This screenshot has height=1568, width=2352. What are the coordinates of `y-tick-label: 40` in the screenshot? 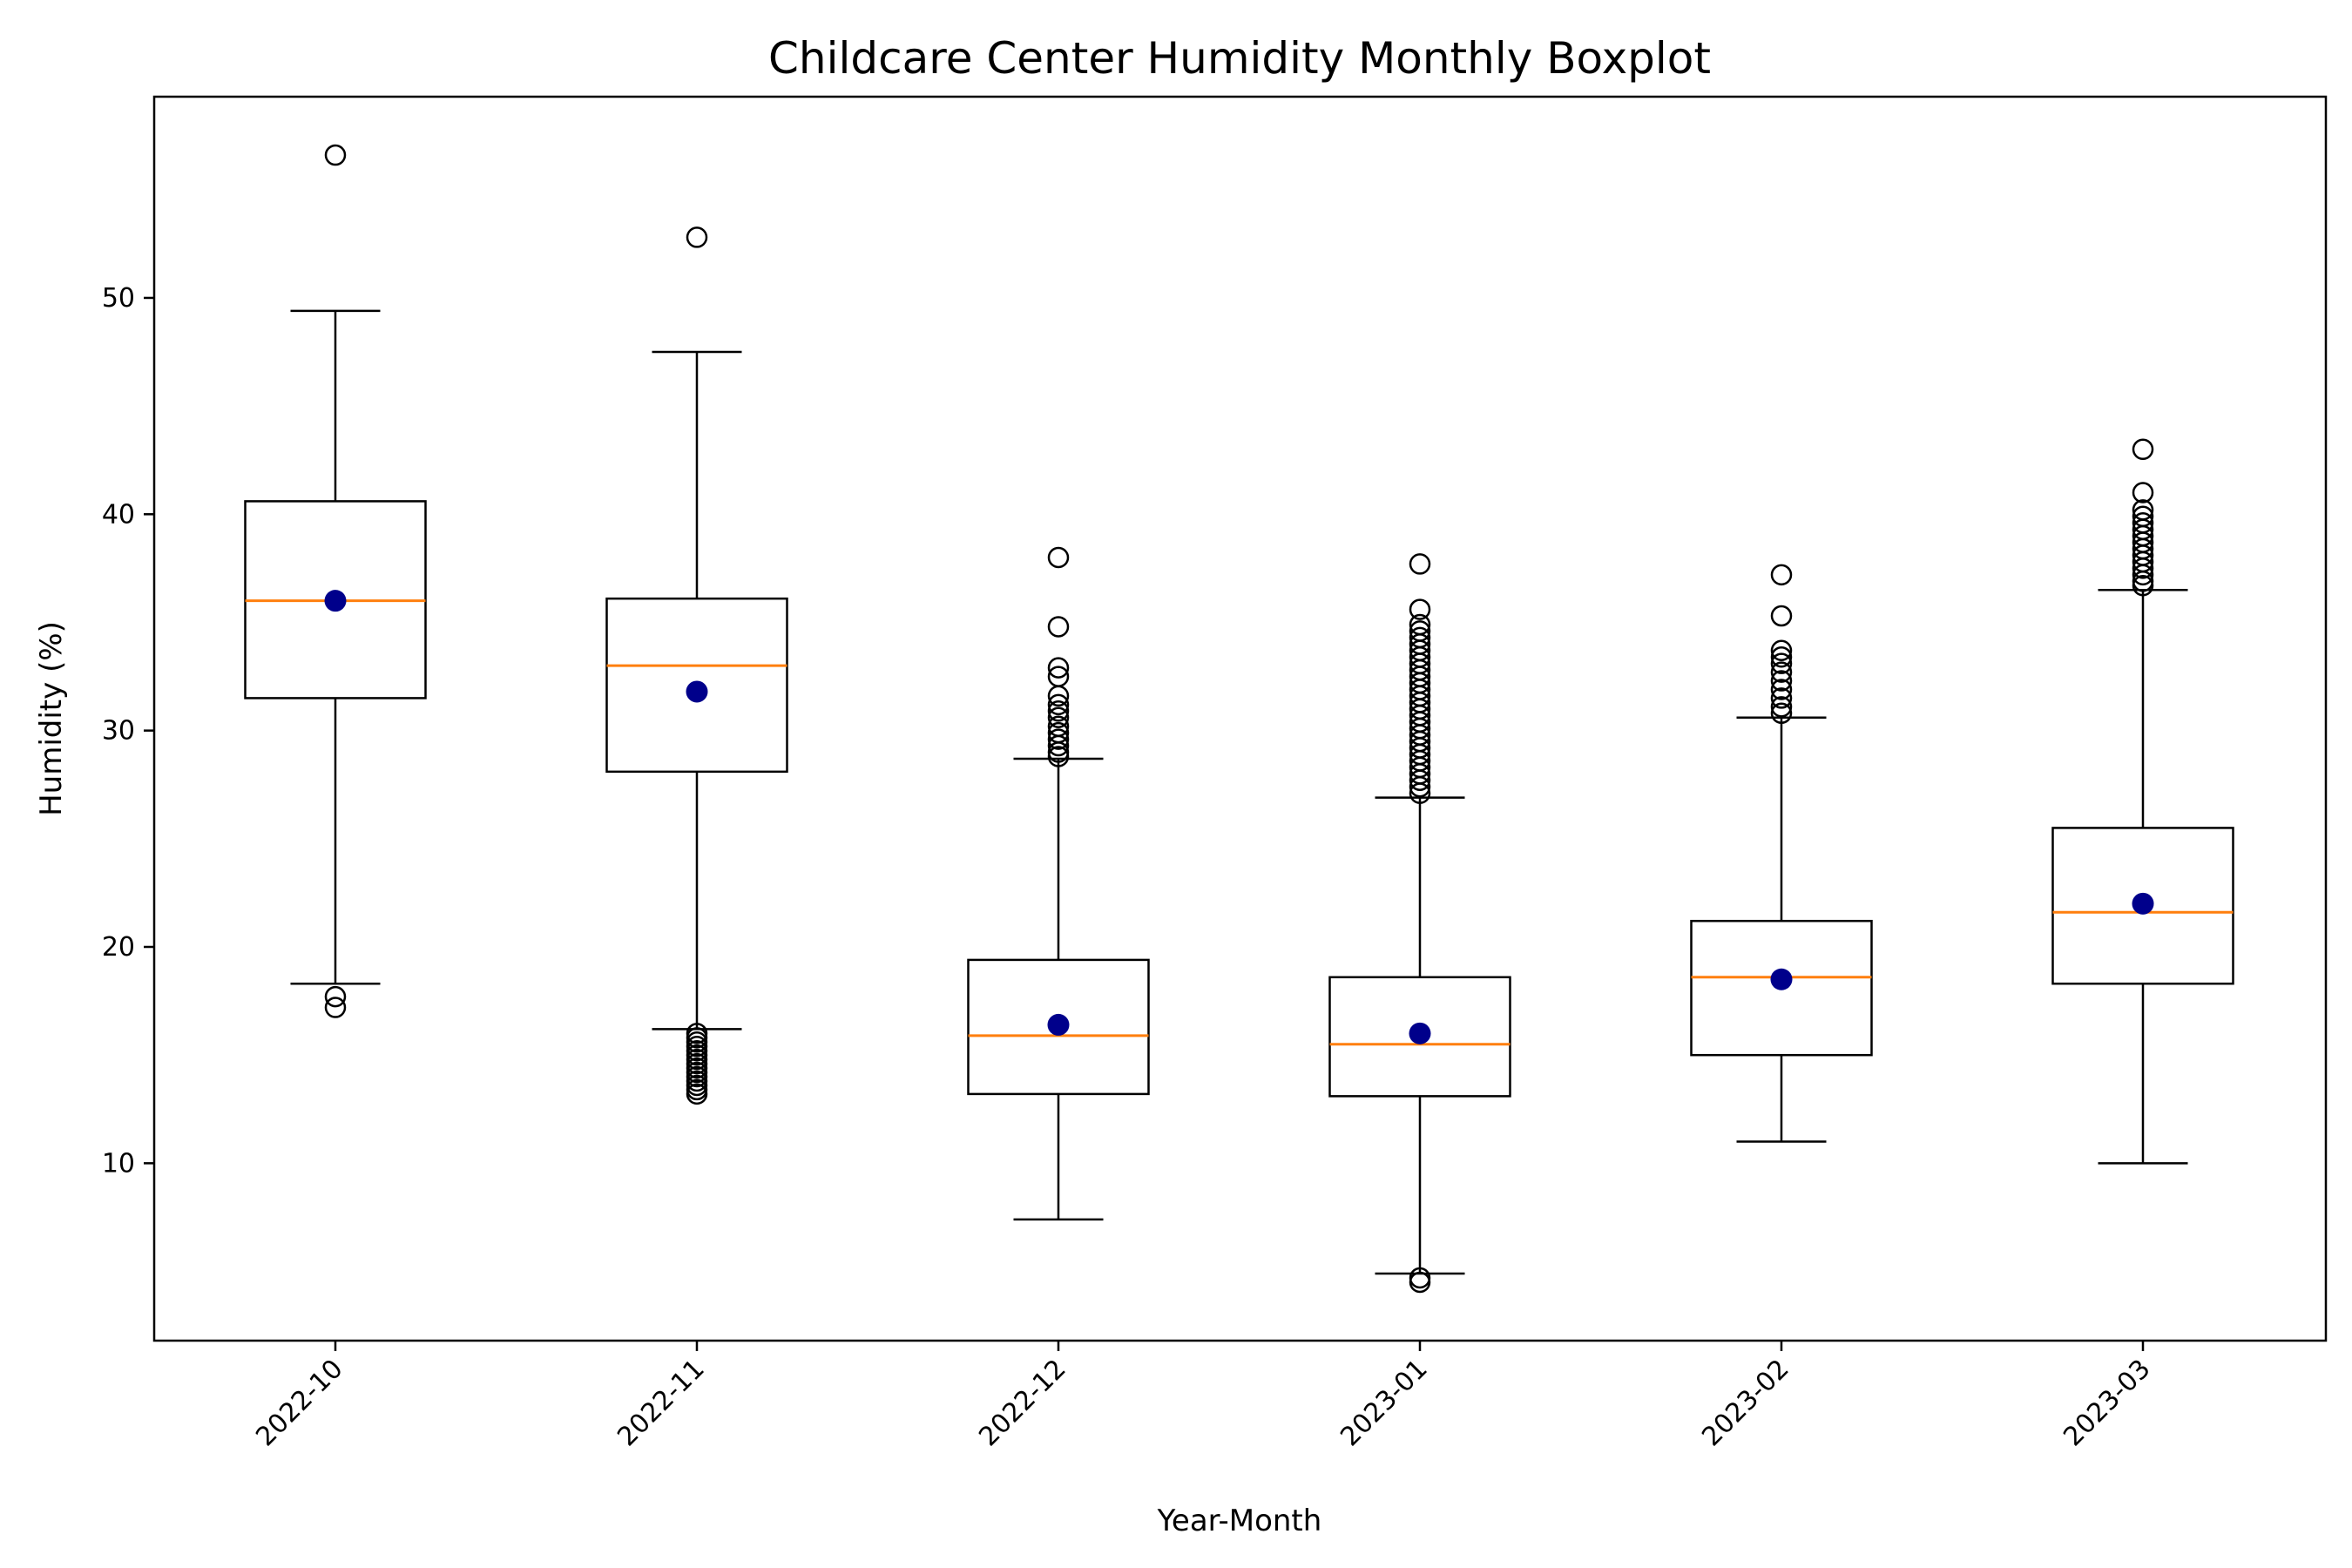 It's located at (119, 514).